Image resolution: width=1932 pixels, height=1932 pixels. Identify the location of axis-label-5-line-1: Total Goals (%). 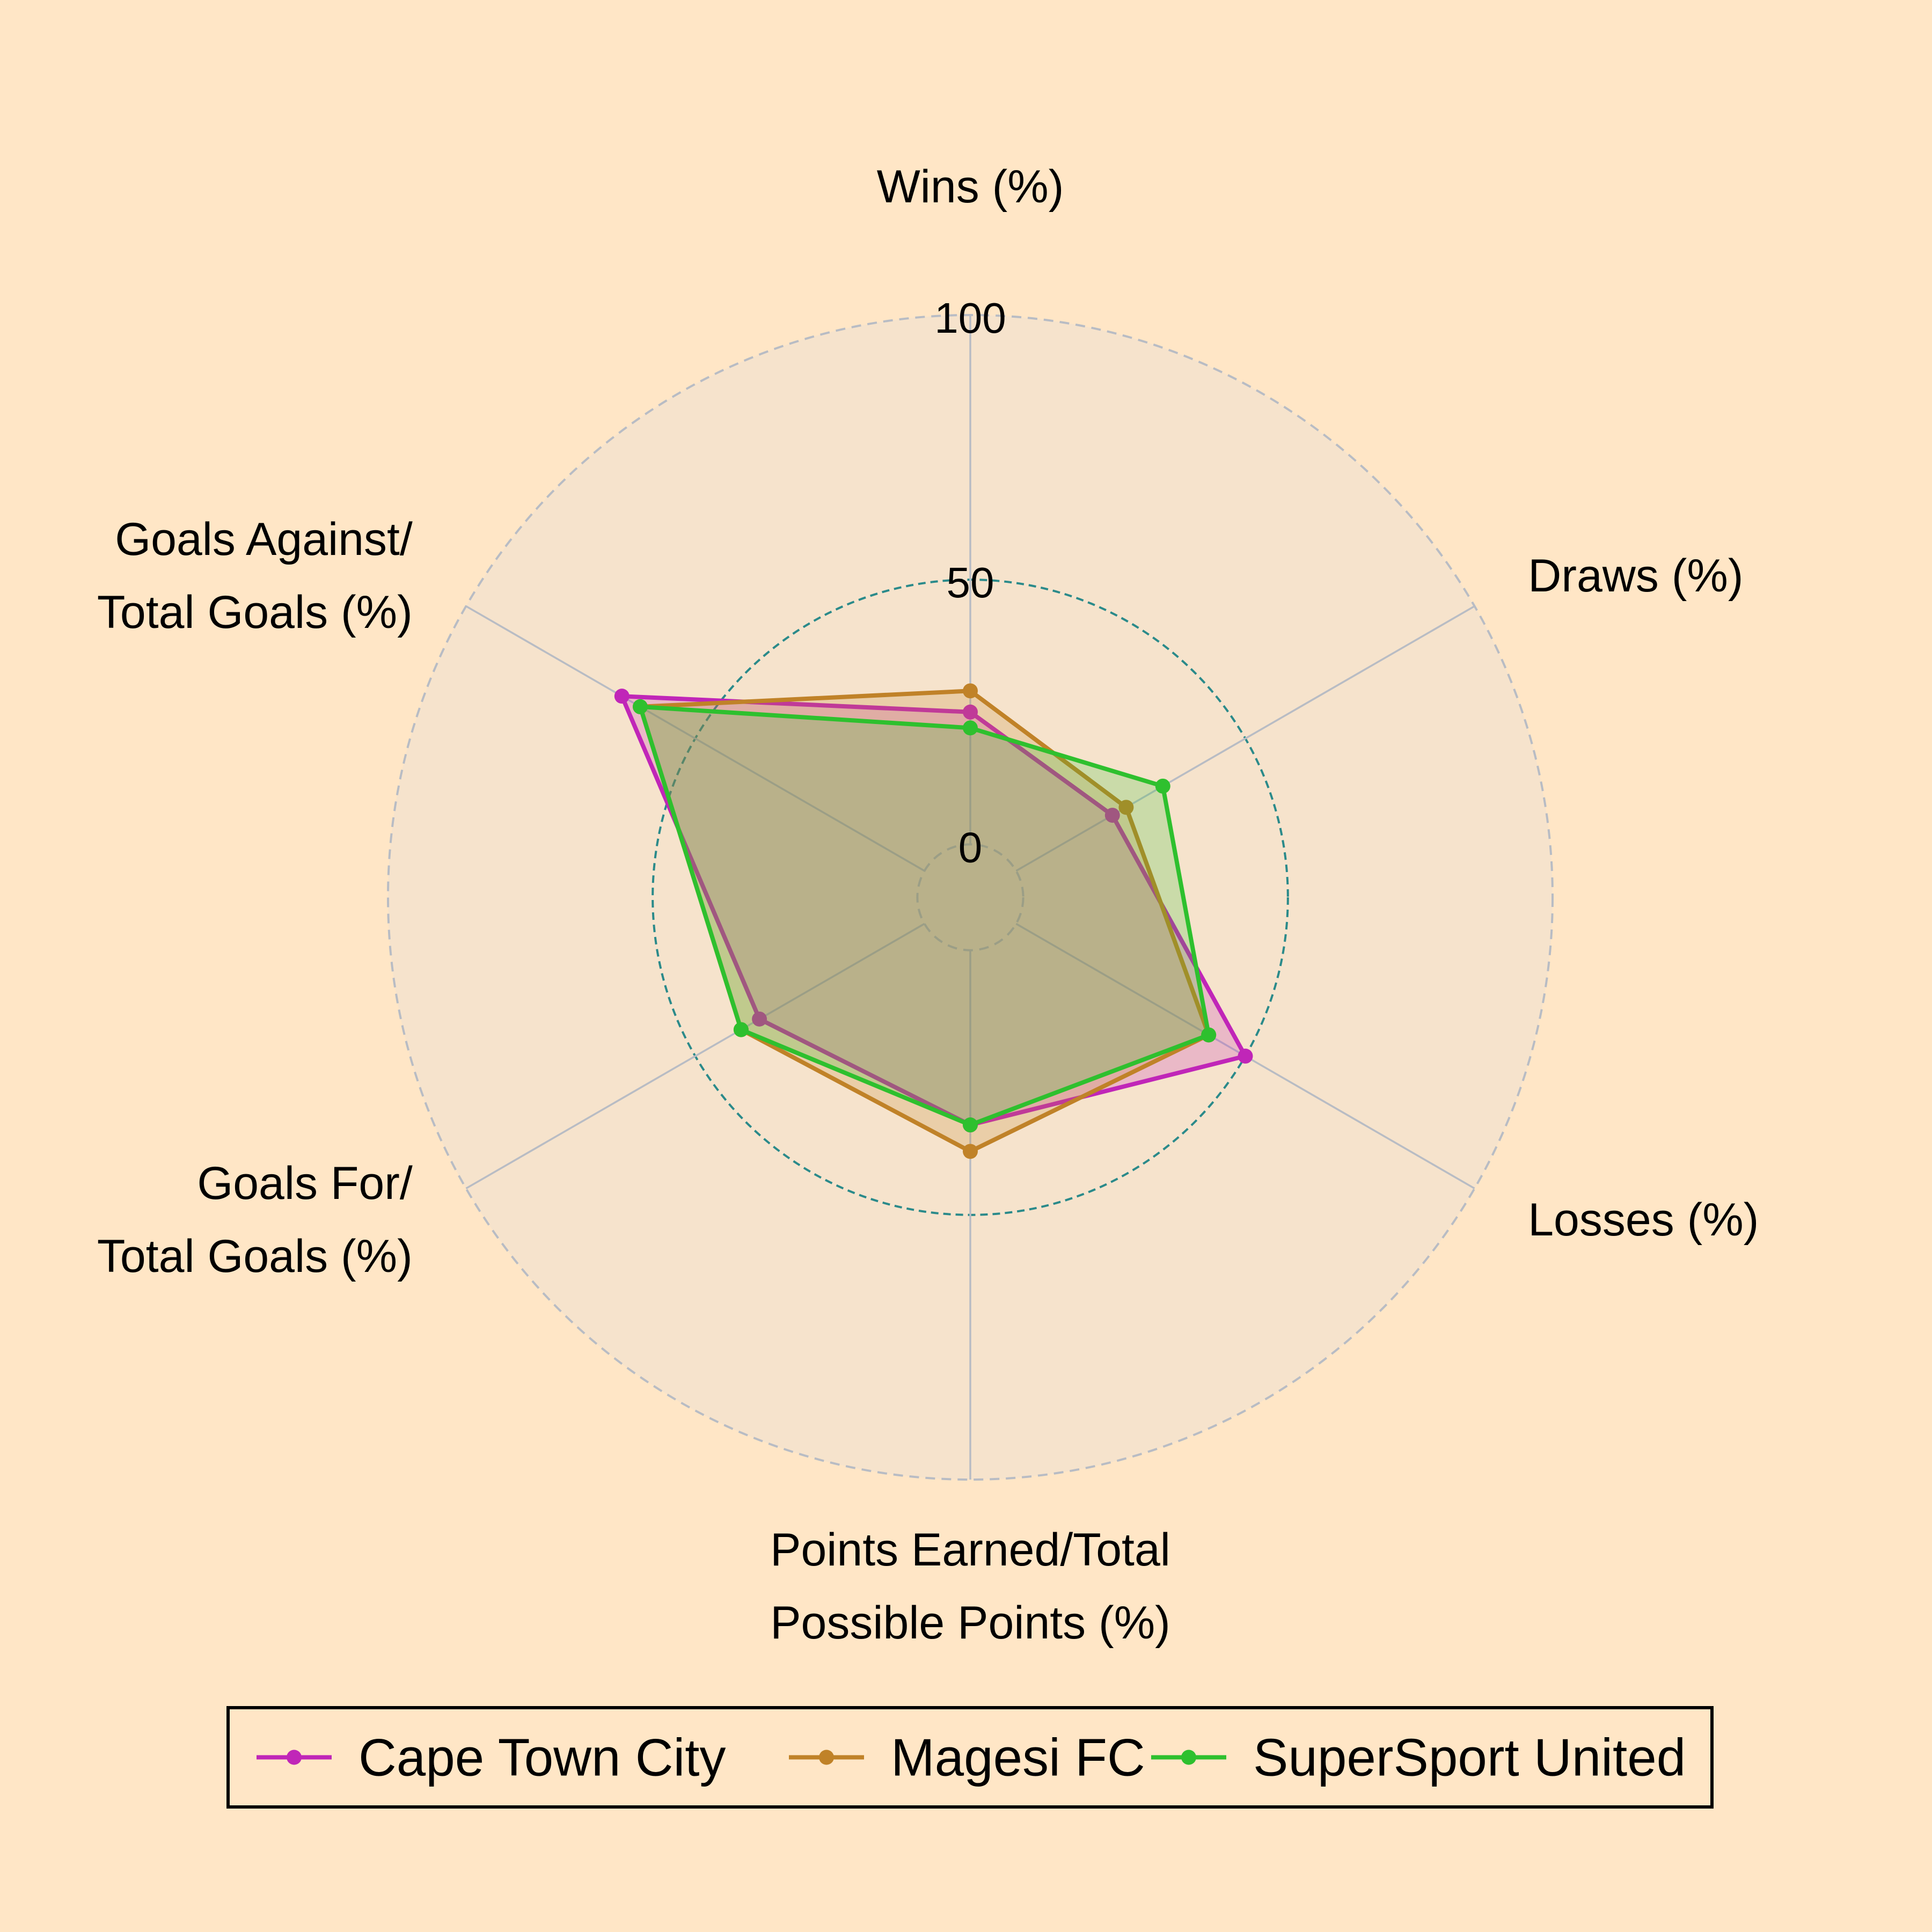
(255, 612).